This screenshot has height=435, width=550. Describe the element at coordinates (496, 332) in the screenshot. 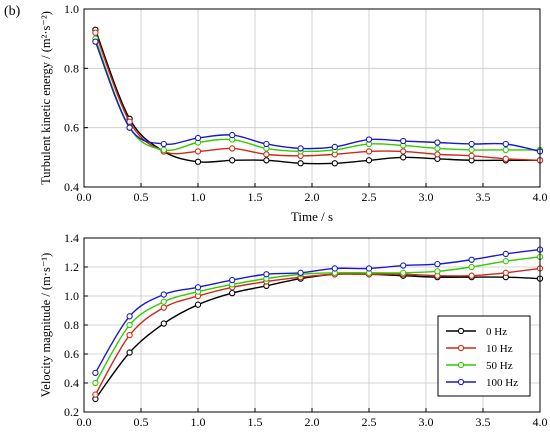

I see `legend-label: 0 Hz` at that location.